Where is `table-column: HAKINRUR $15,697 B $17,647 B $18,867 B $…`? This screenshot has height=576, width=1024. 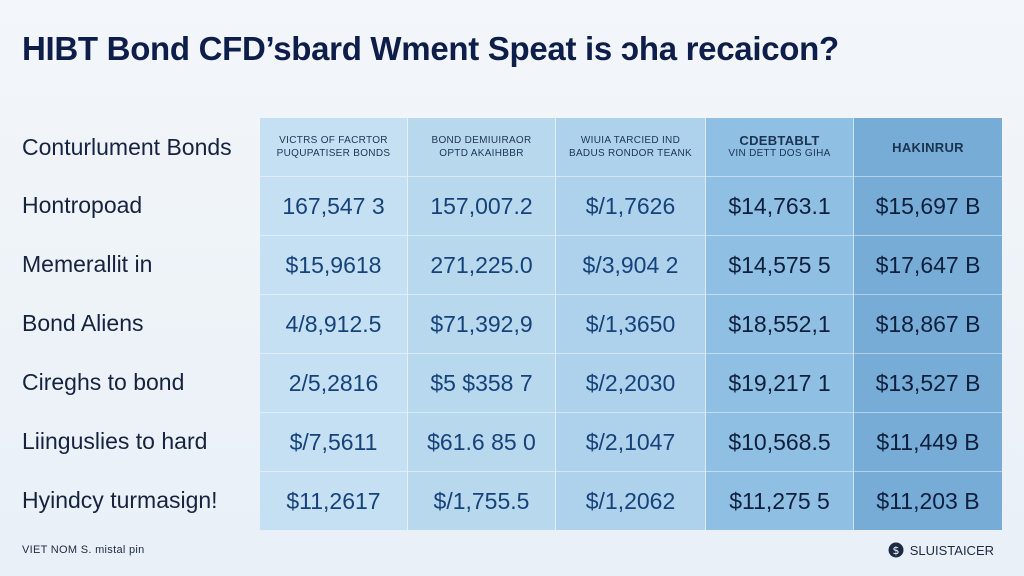 table-column: HAKINRUR $15,697 B $17,647 B $18,867 B $… is located at coordinates (928, 324).